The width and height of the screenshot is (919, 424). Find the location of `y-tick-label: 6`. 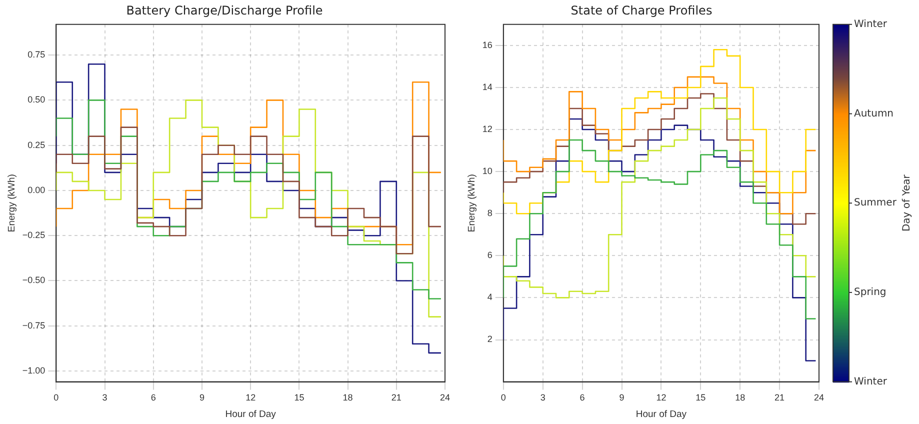

y-tick-label: 6 is located at coordinates (489, 255).